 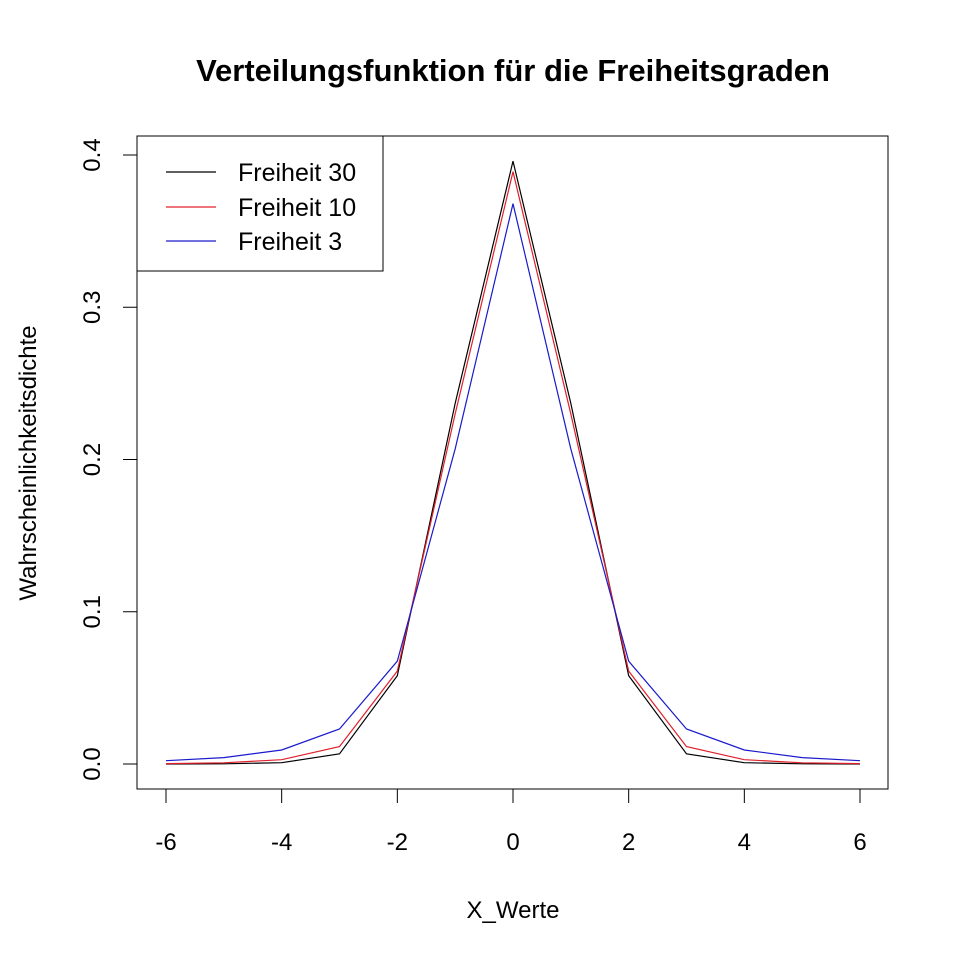 What do you see at coordinates (92, 459) in the screenshot?
I see `y-tick-label: 0.2` at bounding box center [92, 459].